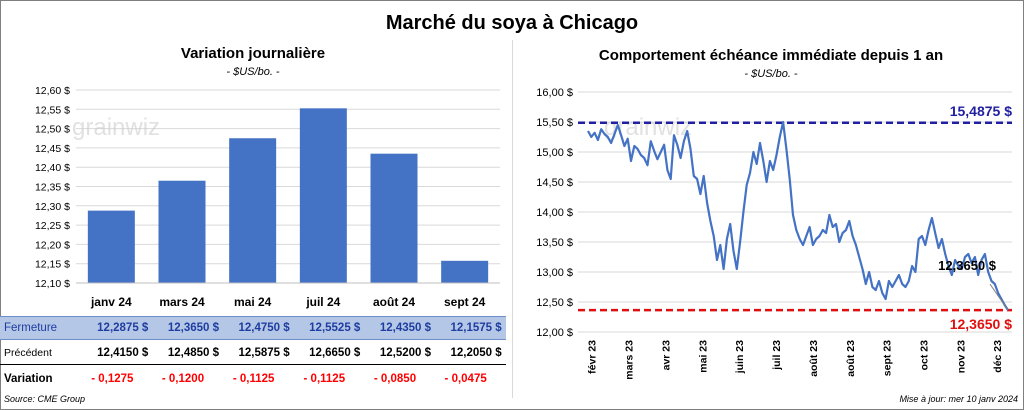  What do you see at coordinates (476, 328) in the screenshot?
I see `table-cell: 12,1575 $` at bounding box center [476, 328].